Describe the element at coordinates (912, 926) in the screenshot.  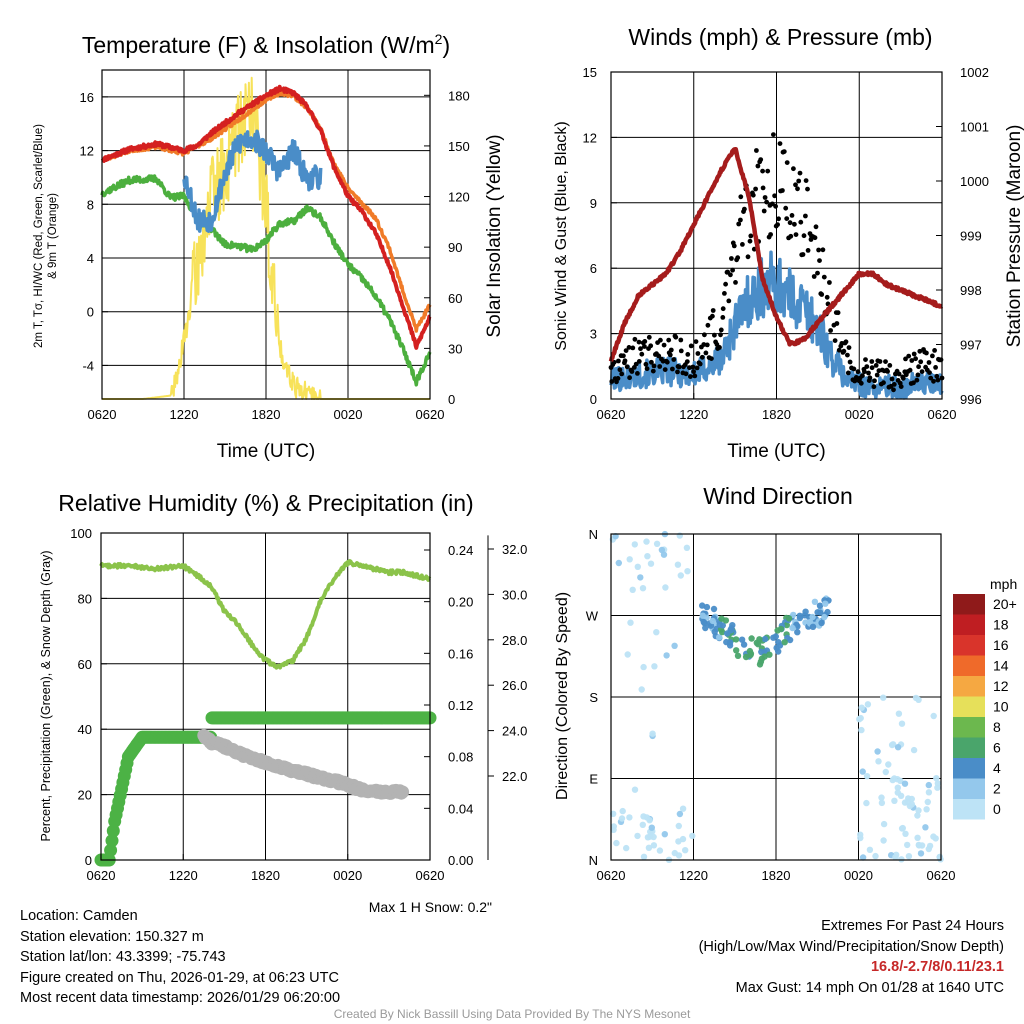
I see `extremes-title: Extremes For Past 24 Hours` at that location.